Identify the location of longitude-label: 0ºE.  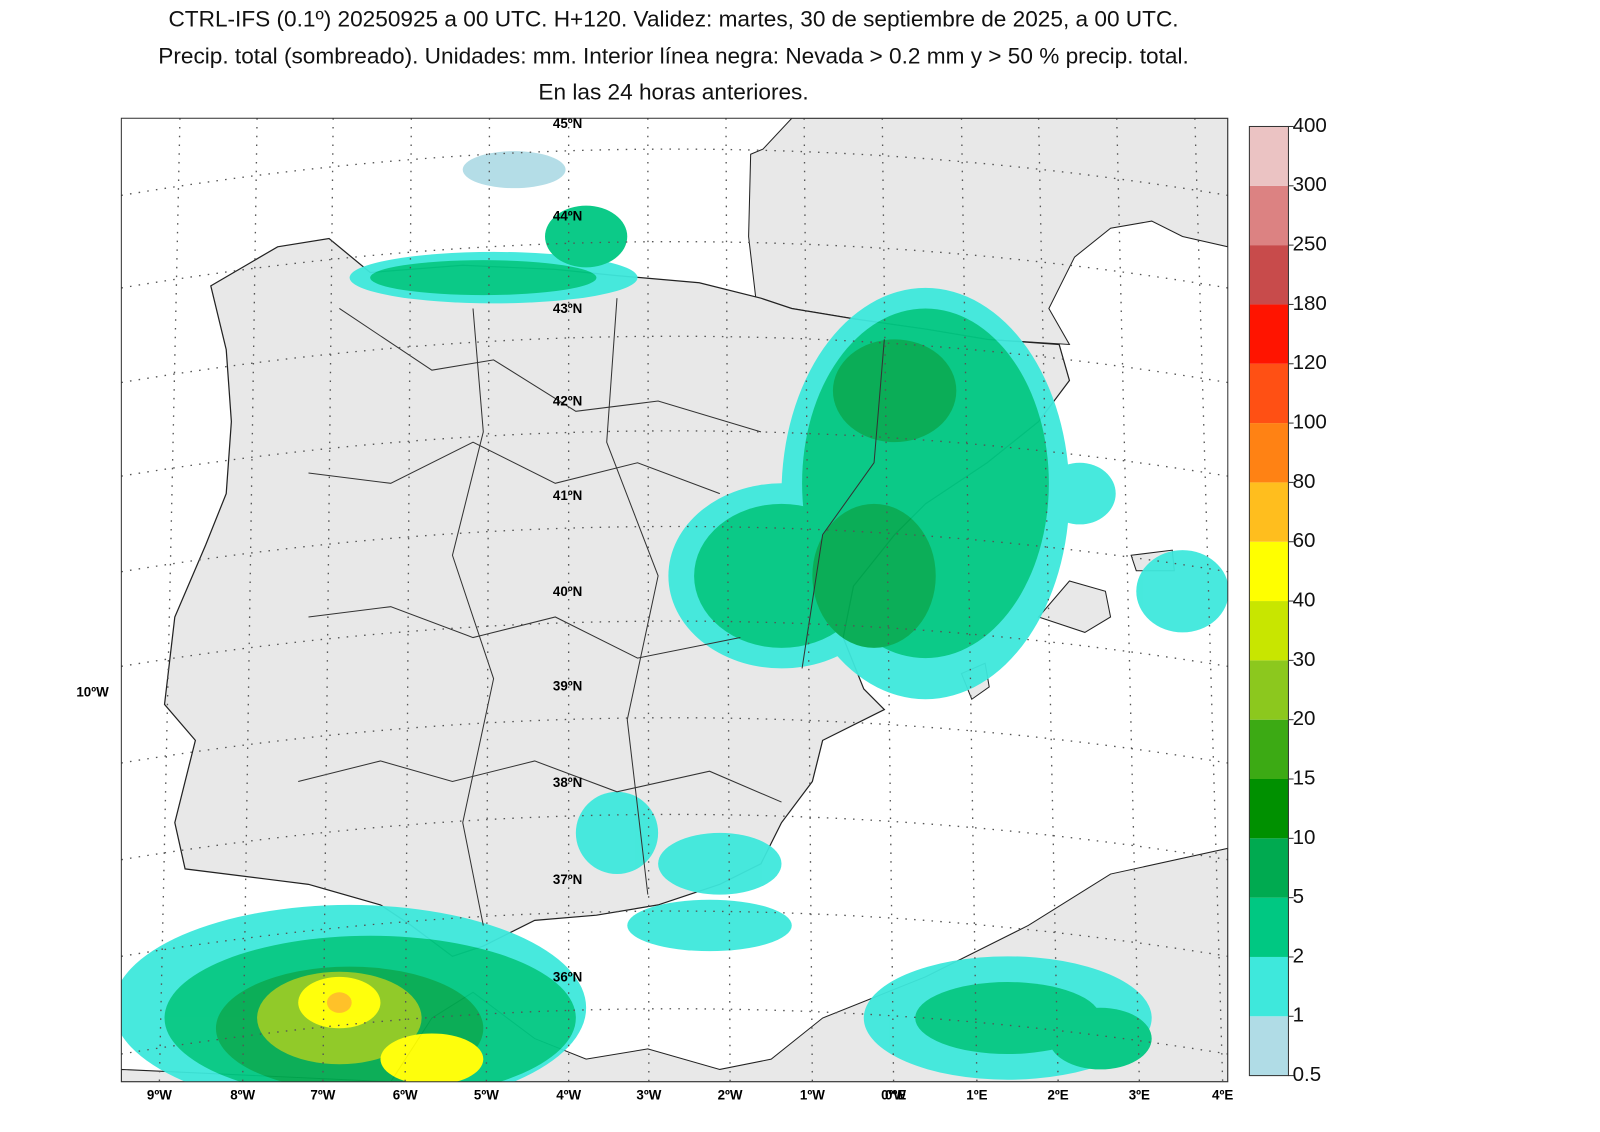
(895, 1095).